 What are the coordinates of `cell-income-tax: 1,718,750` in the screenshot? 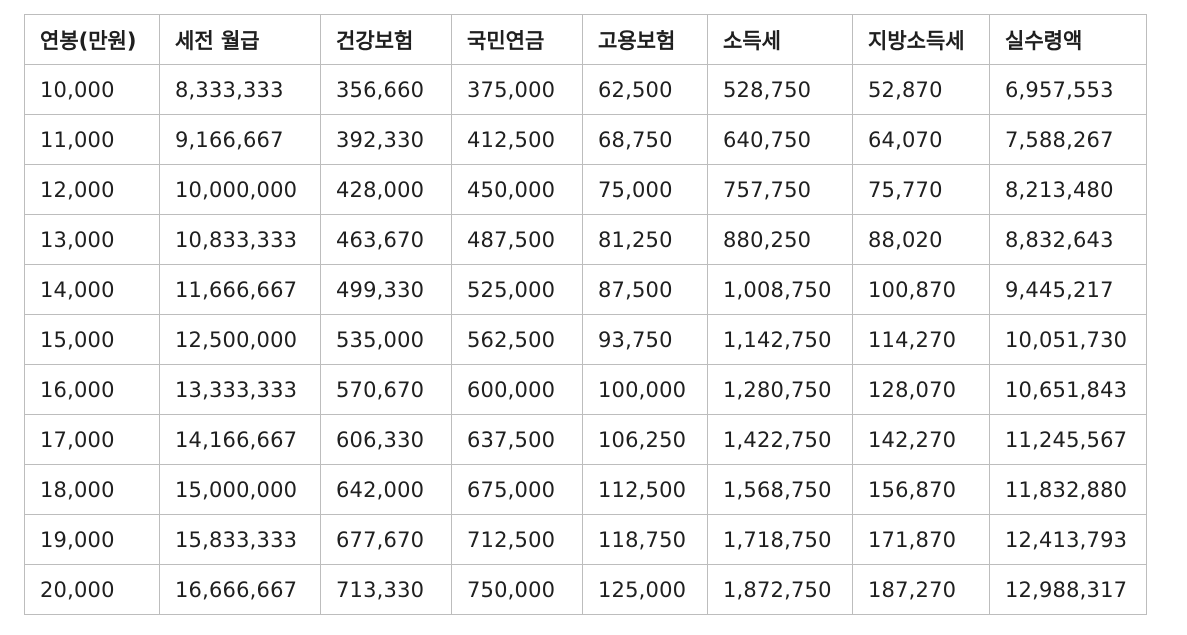 It's located at (780, 539).